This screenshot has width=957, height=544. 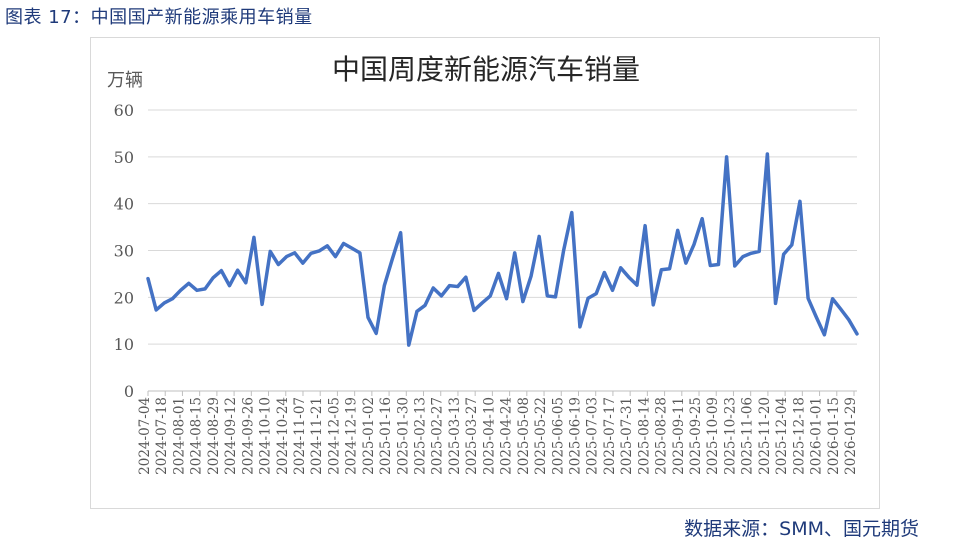 I want to click on source-note: 数据来源：SMM、国元期货, so click(x=801, y=529).